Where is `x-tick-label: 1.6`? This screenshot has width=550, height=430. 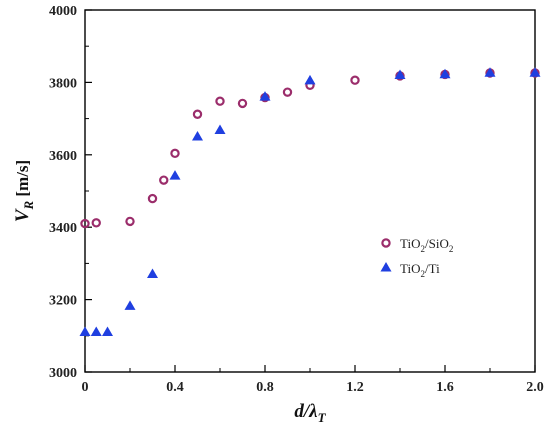 x-tick-label: 1.6 is located at coordinates (445, 387).